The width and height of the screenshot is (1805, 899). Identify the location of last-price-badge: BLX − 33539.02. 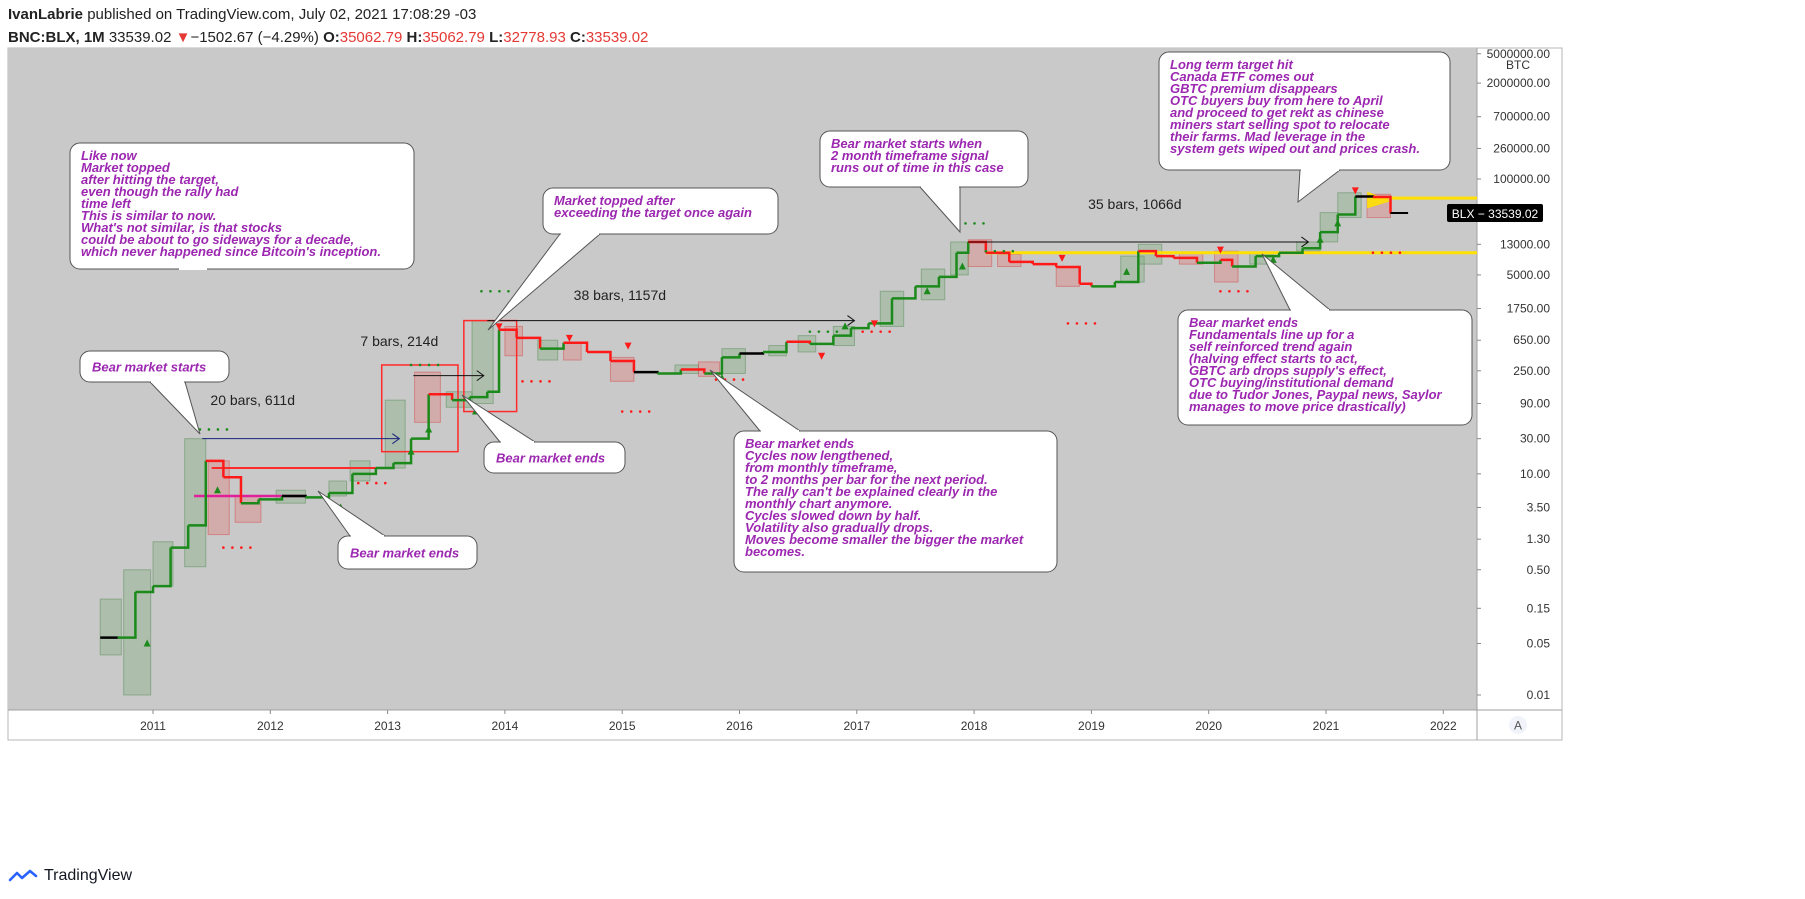
(1466, 213).